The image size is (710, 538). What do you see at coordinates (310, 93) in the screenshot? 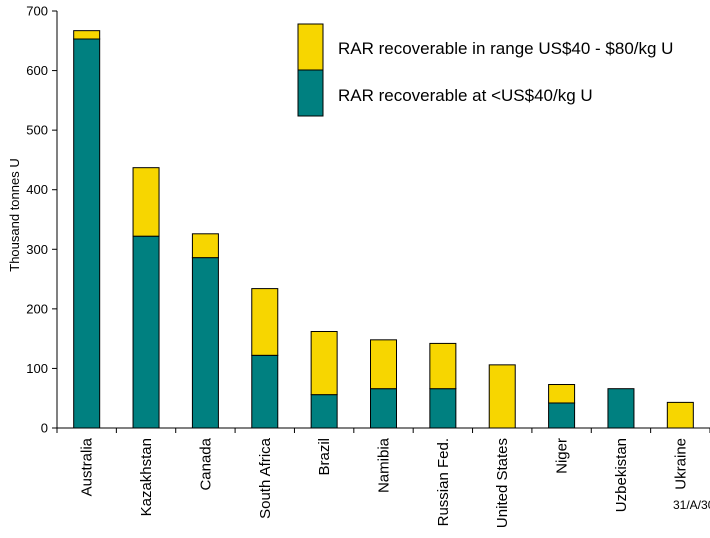
I see `legend-swatch-lower` at bounding box center [310, 93].